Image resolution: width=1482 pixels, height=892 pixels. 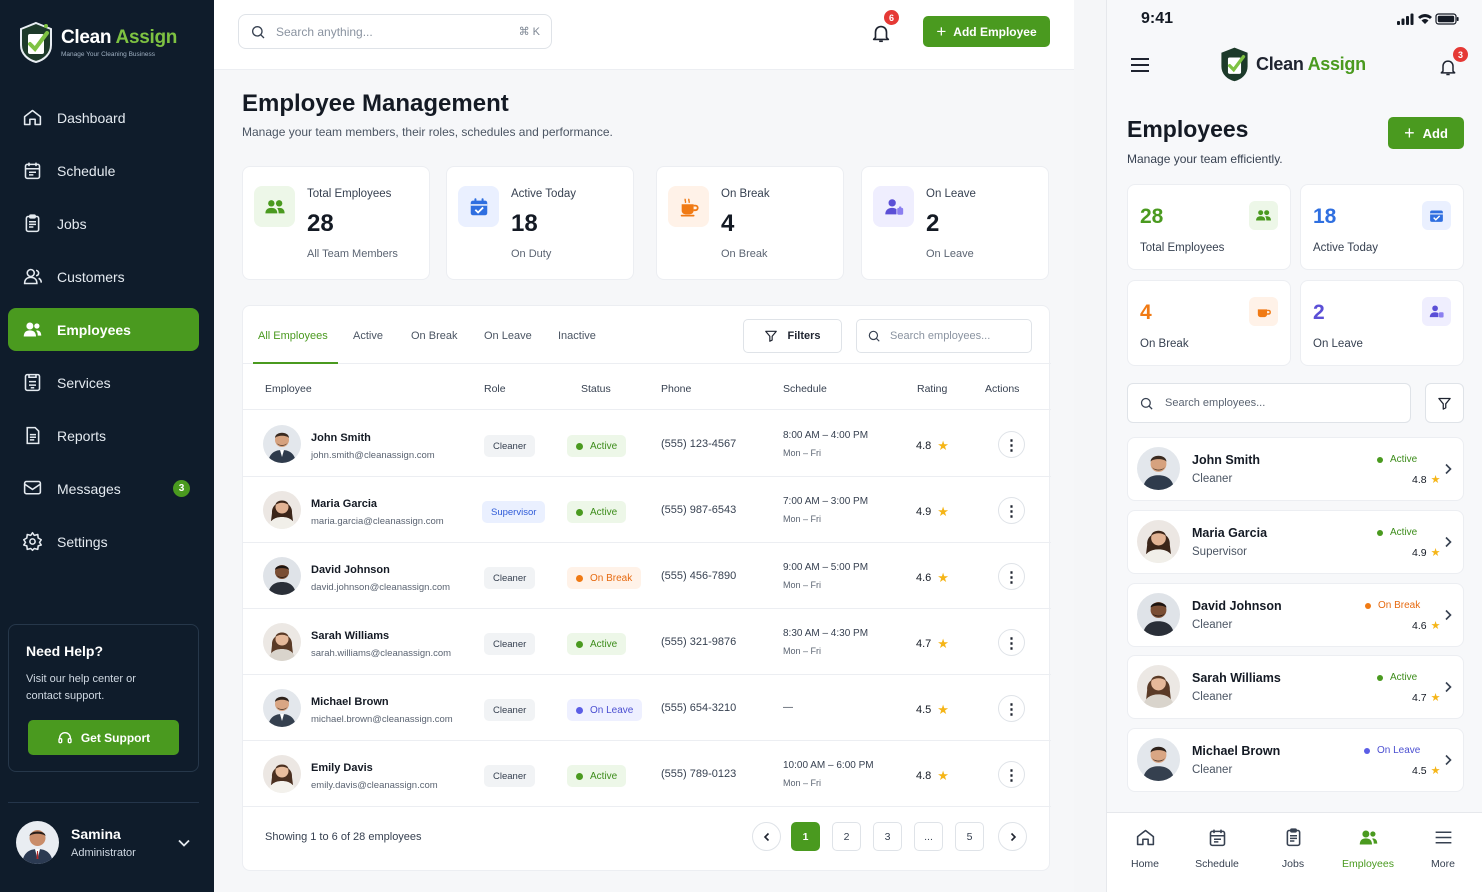 I want to click on tab-on-leave: On Leave, so click(x=508, y=336).